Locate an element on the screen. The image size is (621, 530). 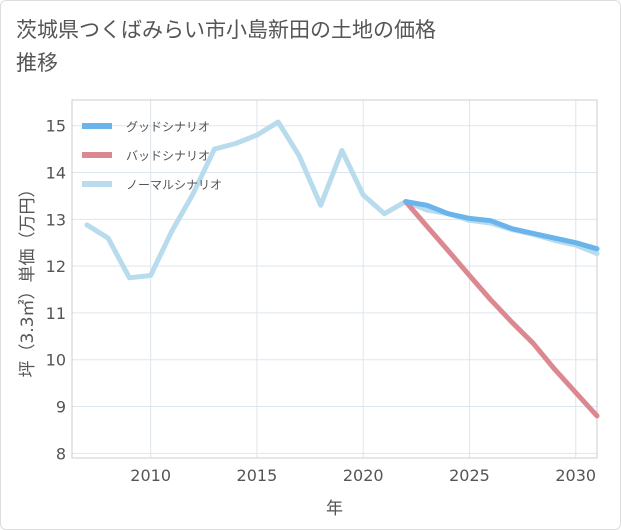
x-tick-label: 2010 is located at coordinates (150, 475).